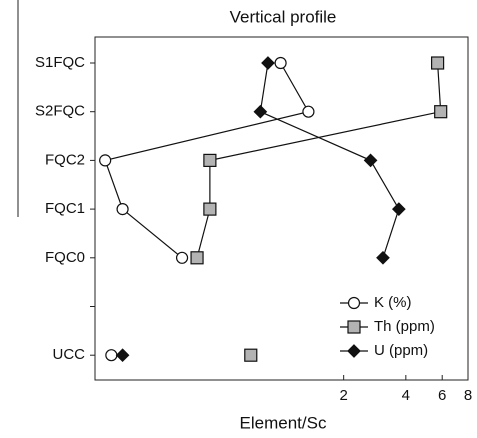 This screenshot has height=438, width=477. What do you see at coordinates (65, 208) in the screenshot?
I see `y-tick-label: FQC1` at bounding box center [65, 208].